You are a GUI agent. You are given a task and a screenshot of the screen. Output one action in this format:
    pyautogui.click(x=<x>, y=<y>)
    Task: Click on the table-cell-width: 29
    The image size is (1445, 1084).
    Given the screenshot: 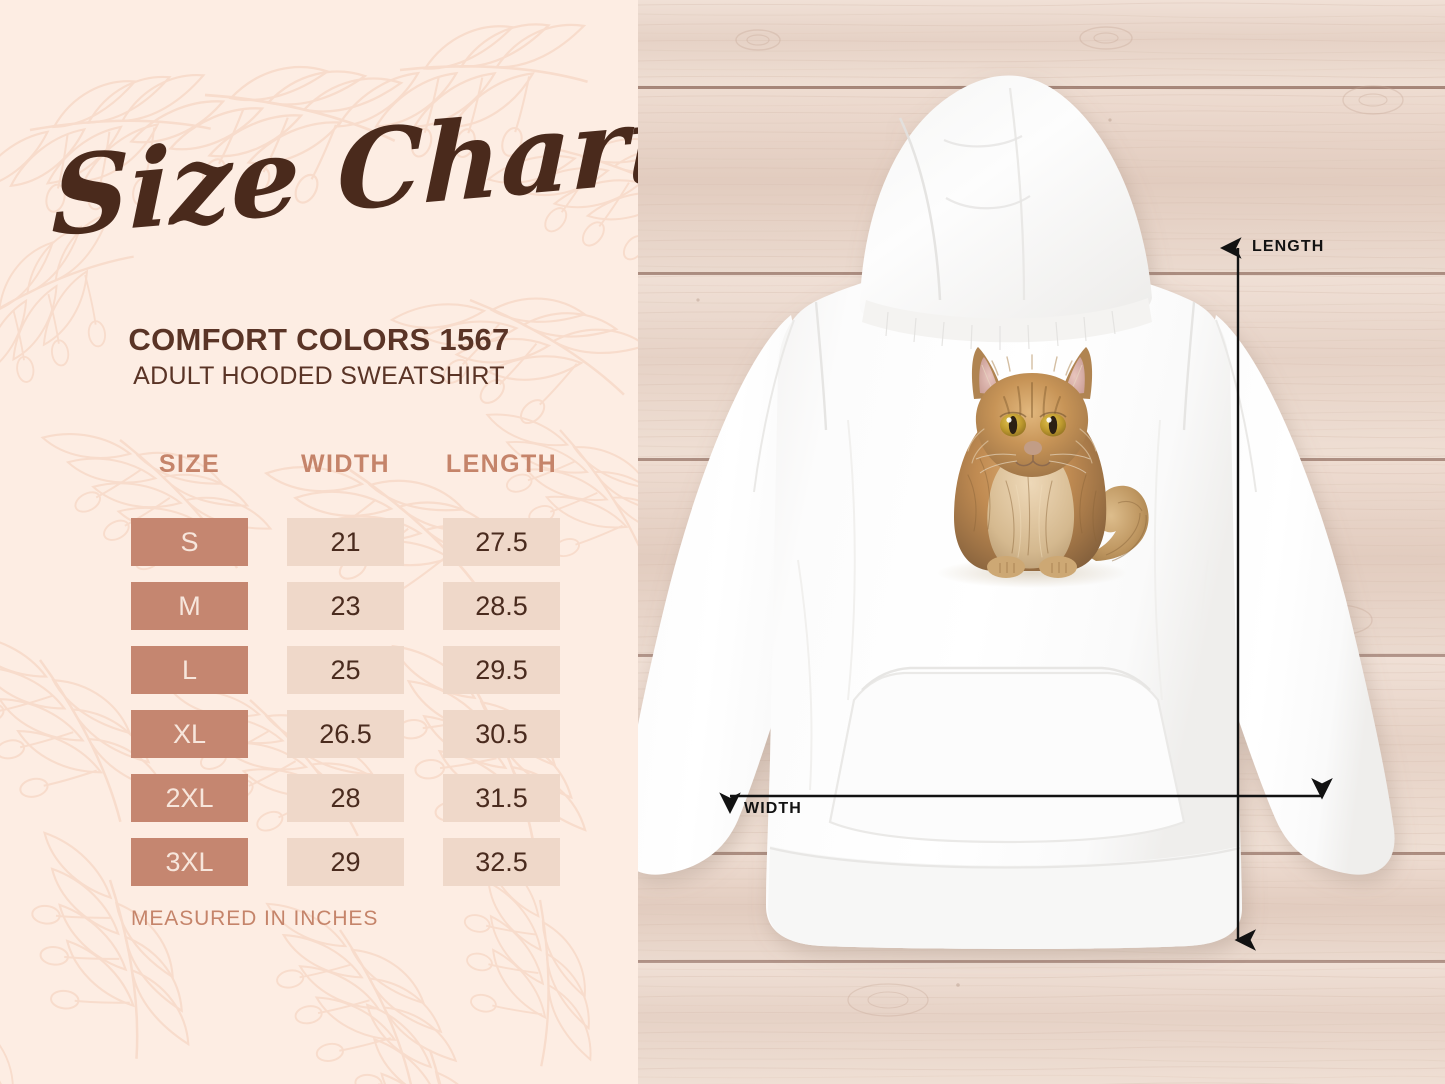 What is the action you would take?
    pyautogui.click(x=345, y=862)
    